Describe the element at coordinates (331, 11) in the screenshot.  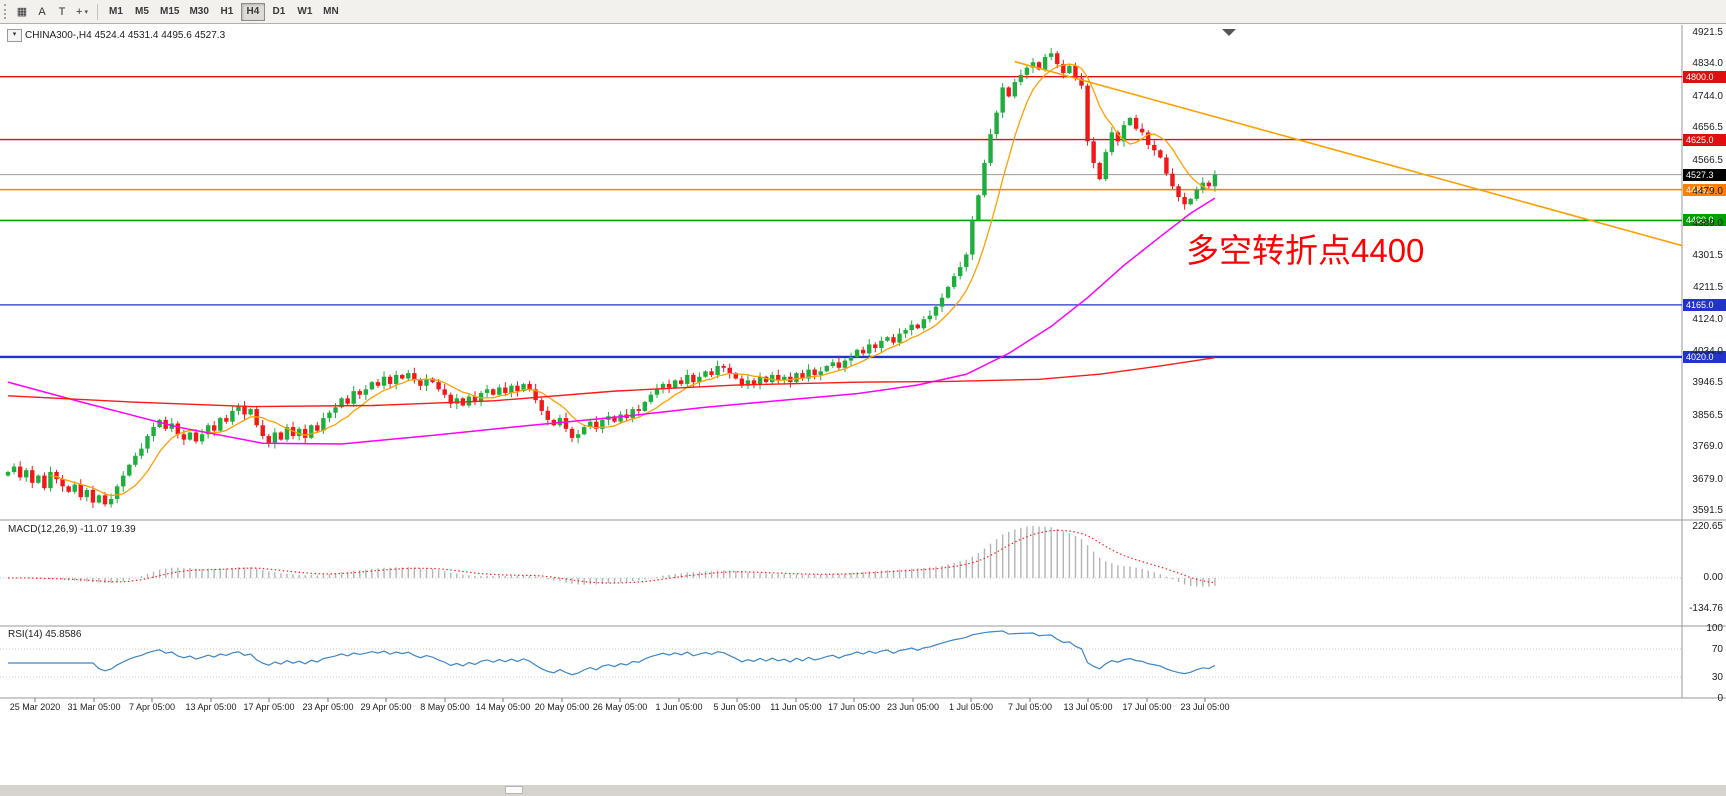
I see `timeframe-mn: MN` at that location.